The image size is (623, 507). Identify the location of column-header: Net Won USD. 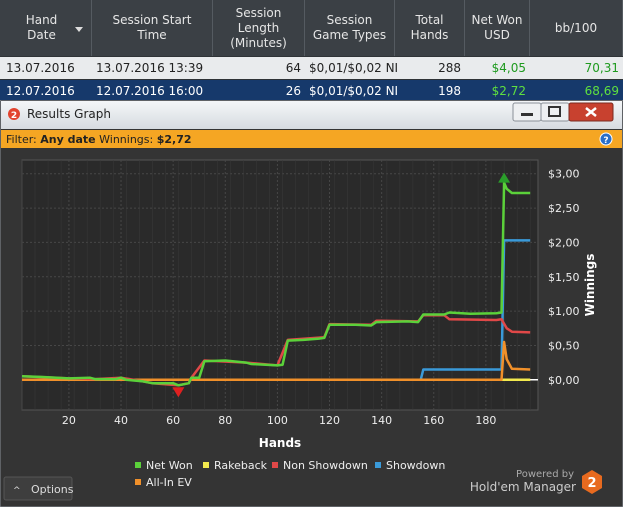
(497, 28).